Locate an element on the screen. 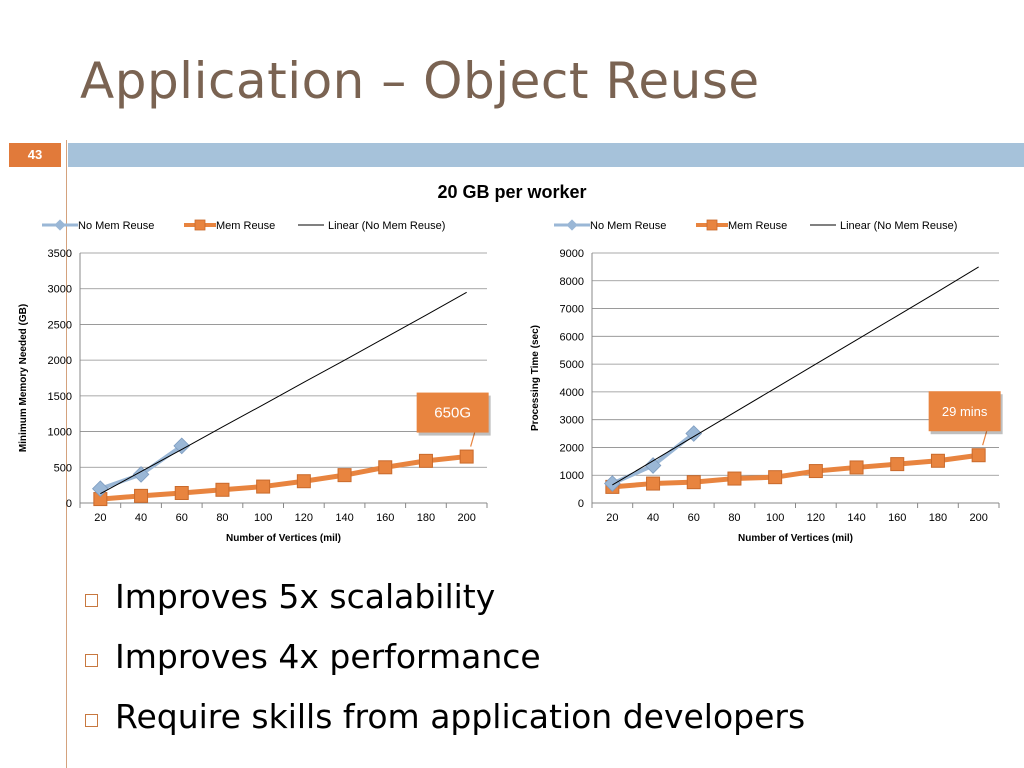 Image resolution: width=1024 pixels, height=768 pixels. header-bar is located at coordinates (546, 155).